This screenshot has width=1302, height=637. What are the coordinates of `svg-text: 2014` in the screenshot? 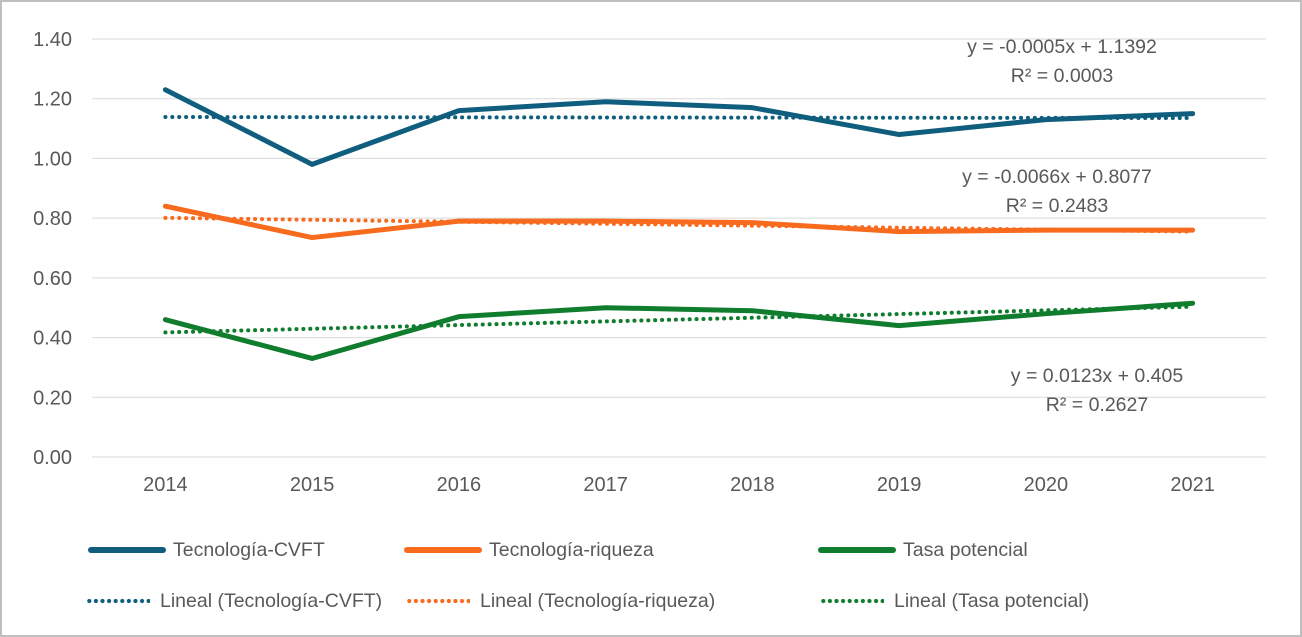 It's located at (165, 485).